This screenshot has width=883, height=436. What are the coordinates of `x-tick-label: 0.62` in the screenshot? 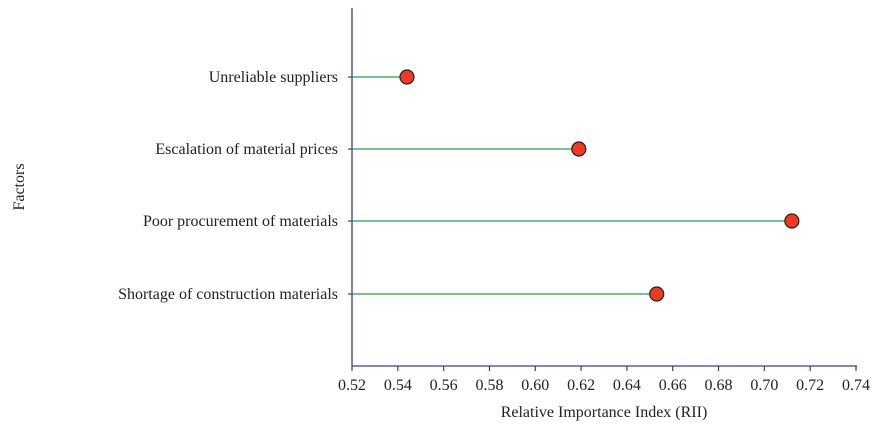 It's located at (581, 385).